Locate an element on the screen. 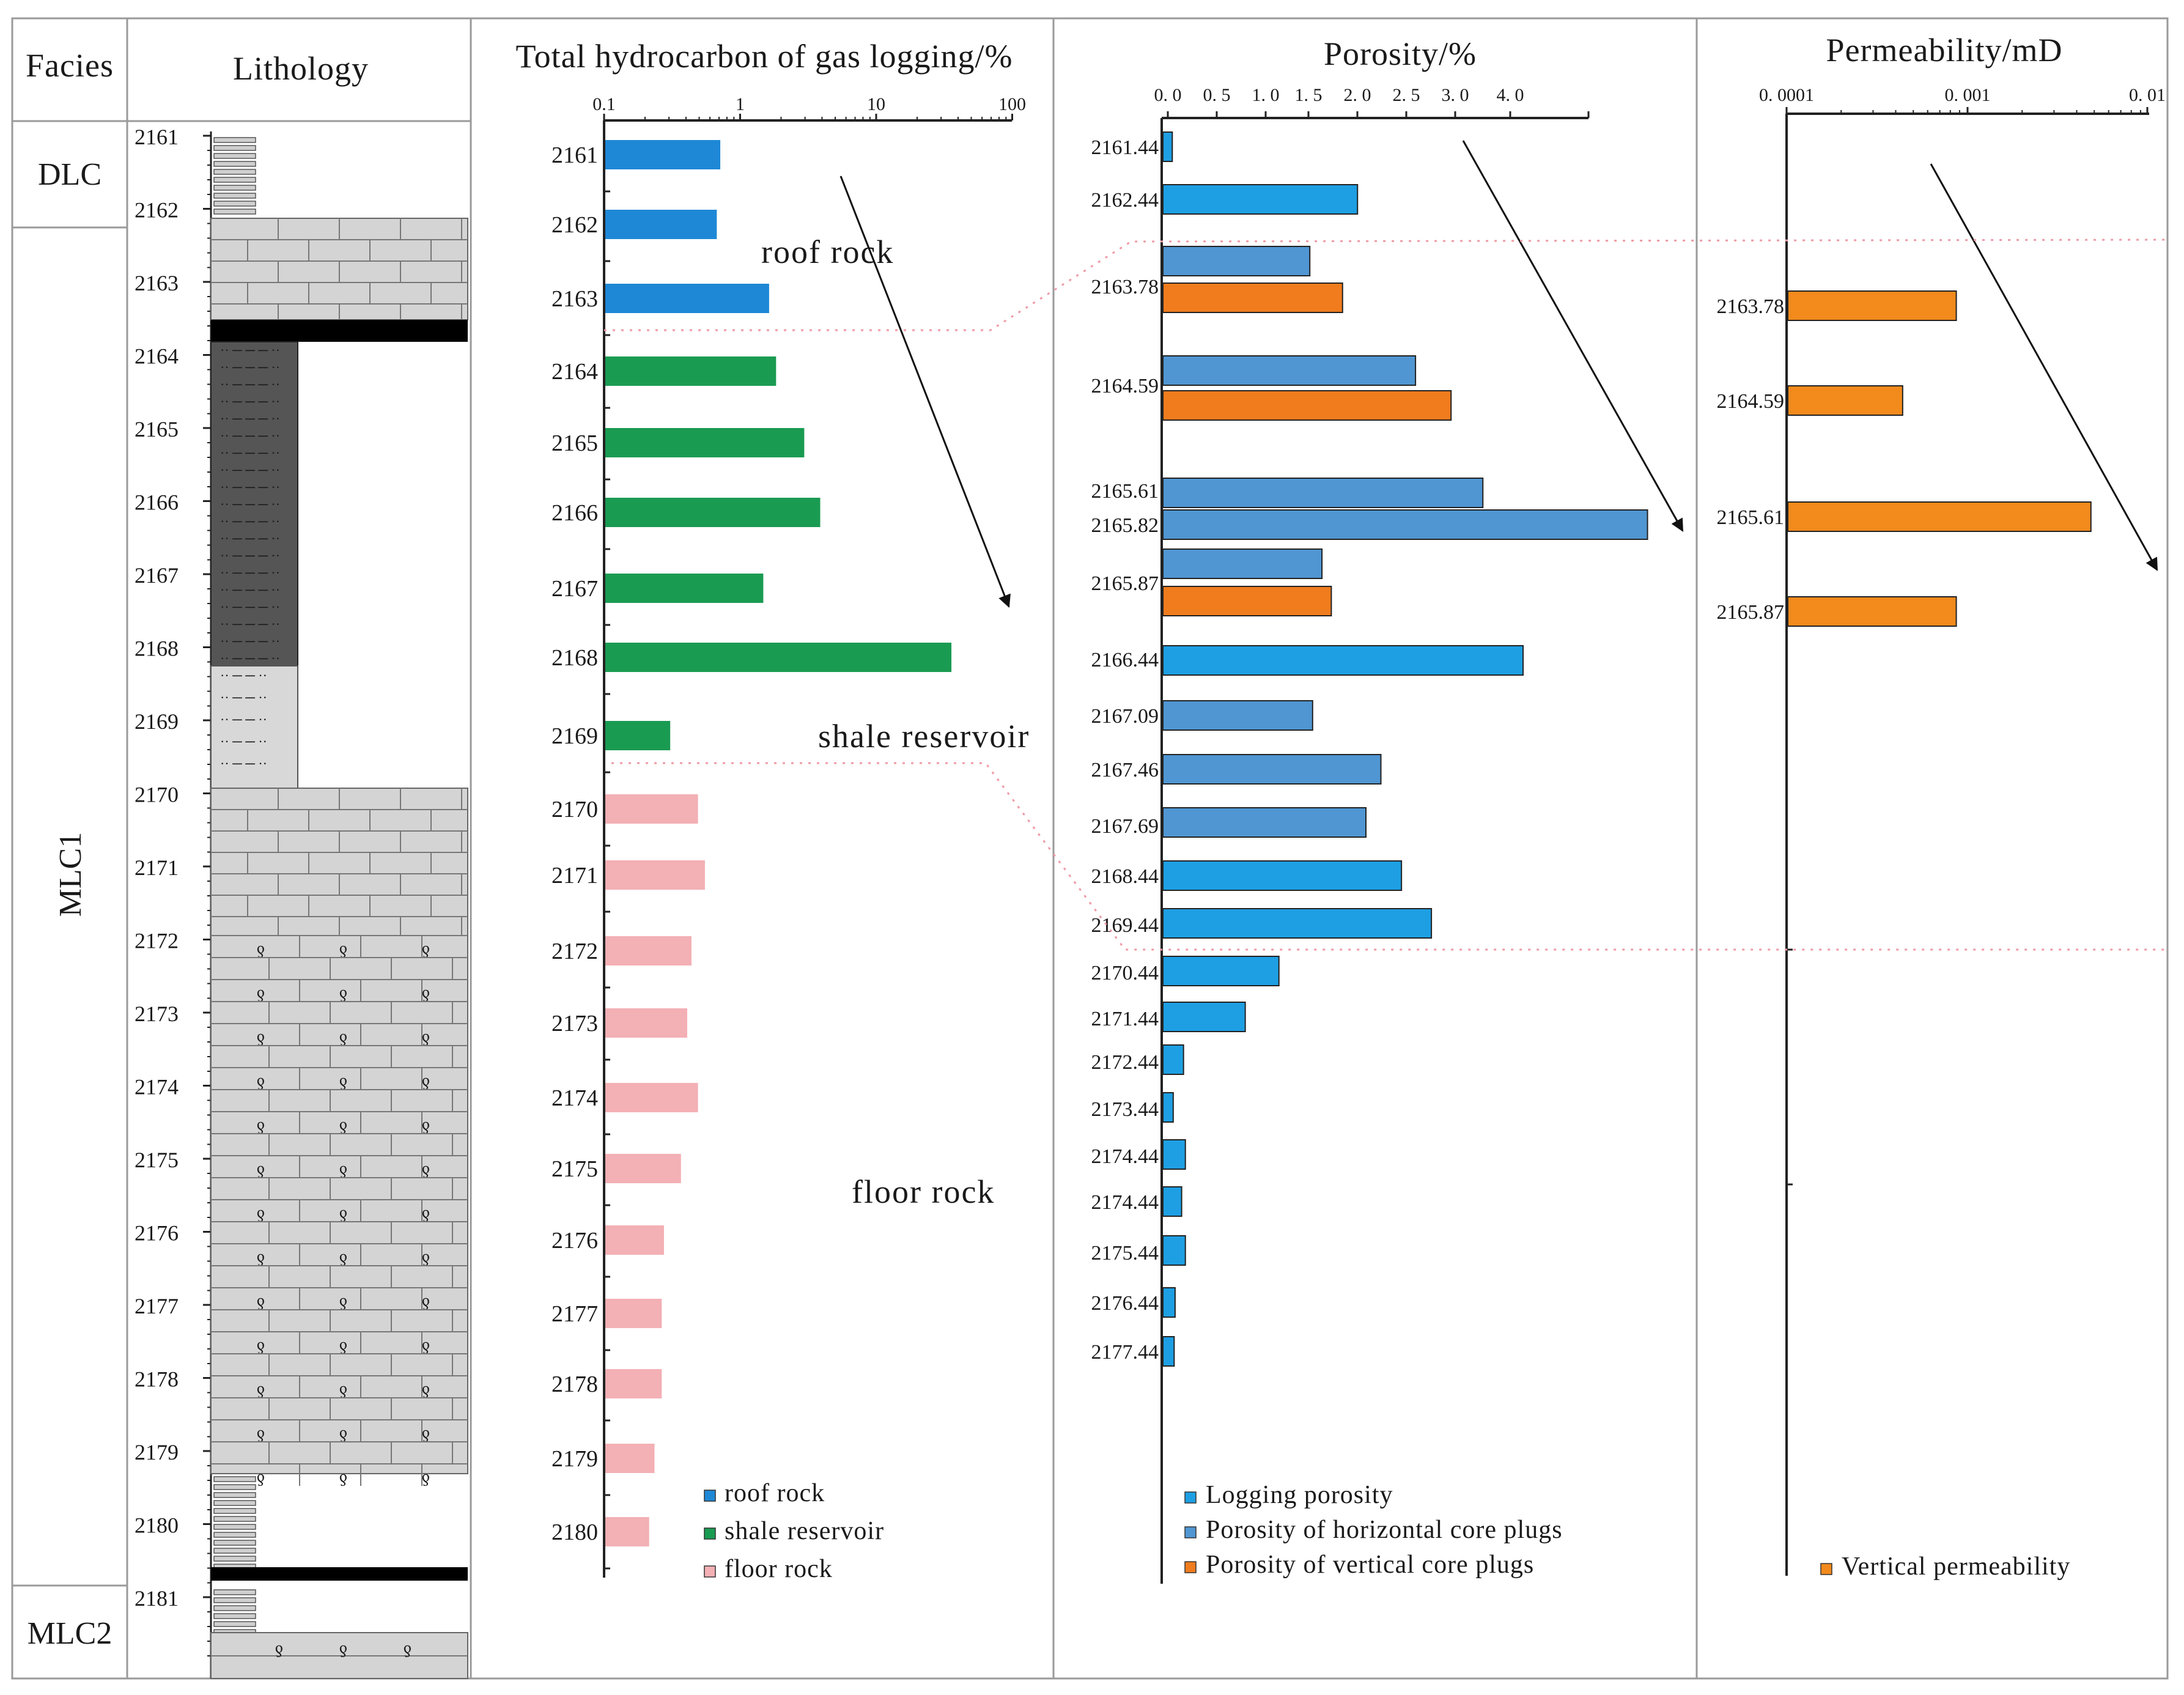 The image size is (2184, 1695). porosity-legend-swatch-horizontal is located at coordinates (1190, 1532).